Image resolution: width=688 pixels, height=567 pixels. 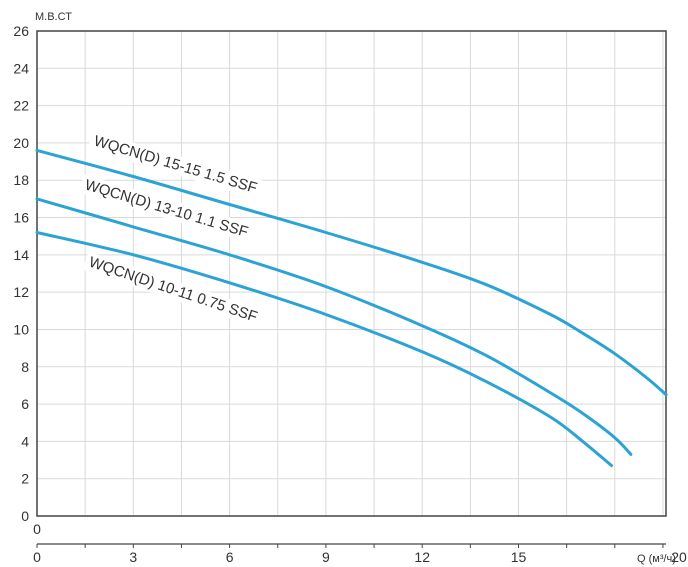 I want to click on y-tick-label: 8, so click(x=25, y=367).